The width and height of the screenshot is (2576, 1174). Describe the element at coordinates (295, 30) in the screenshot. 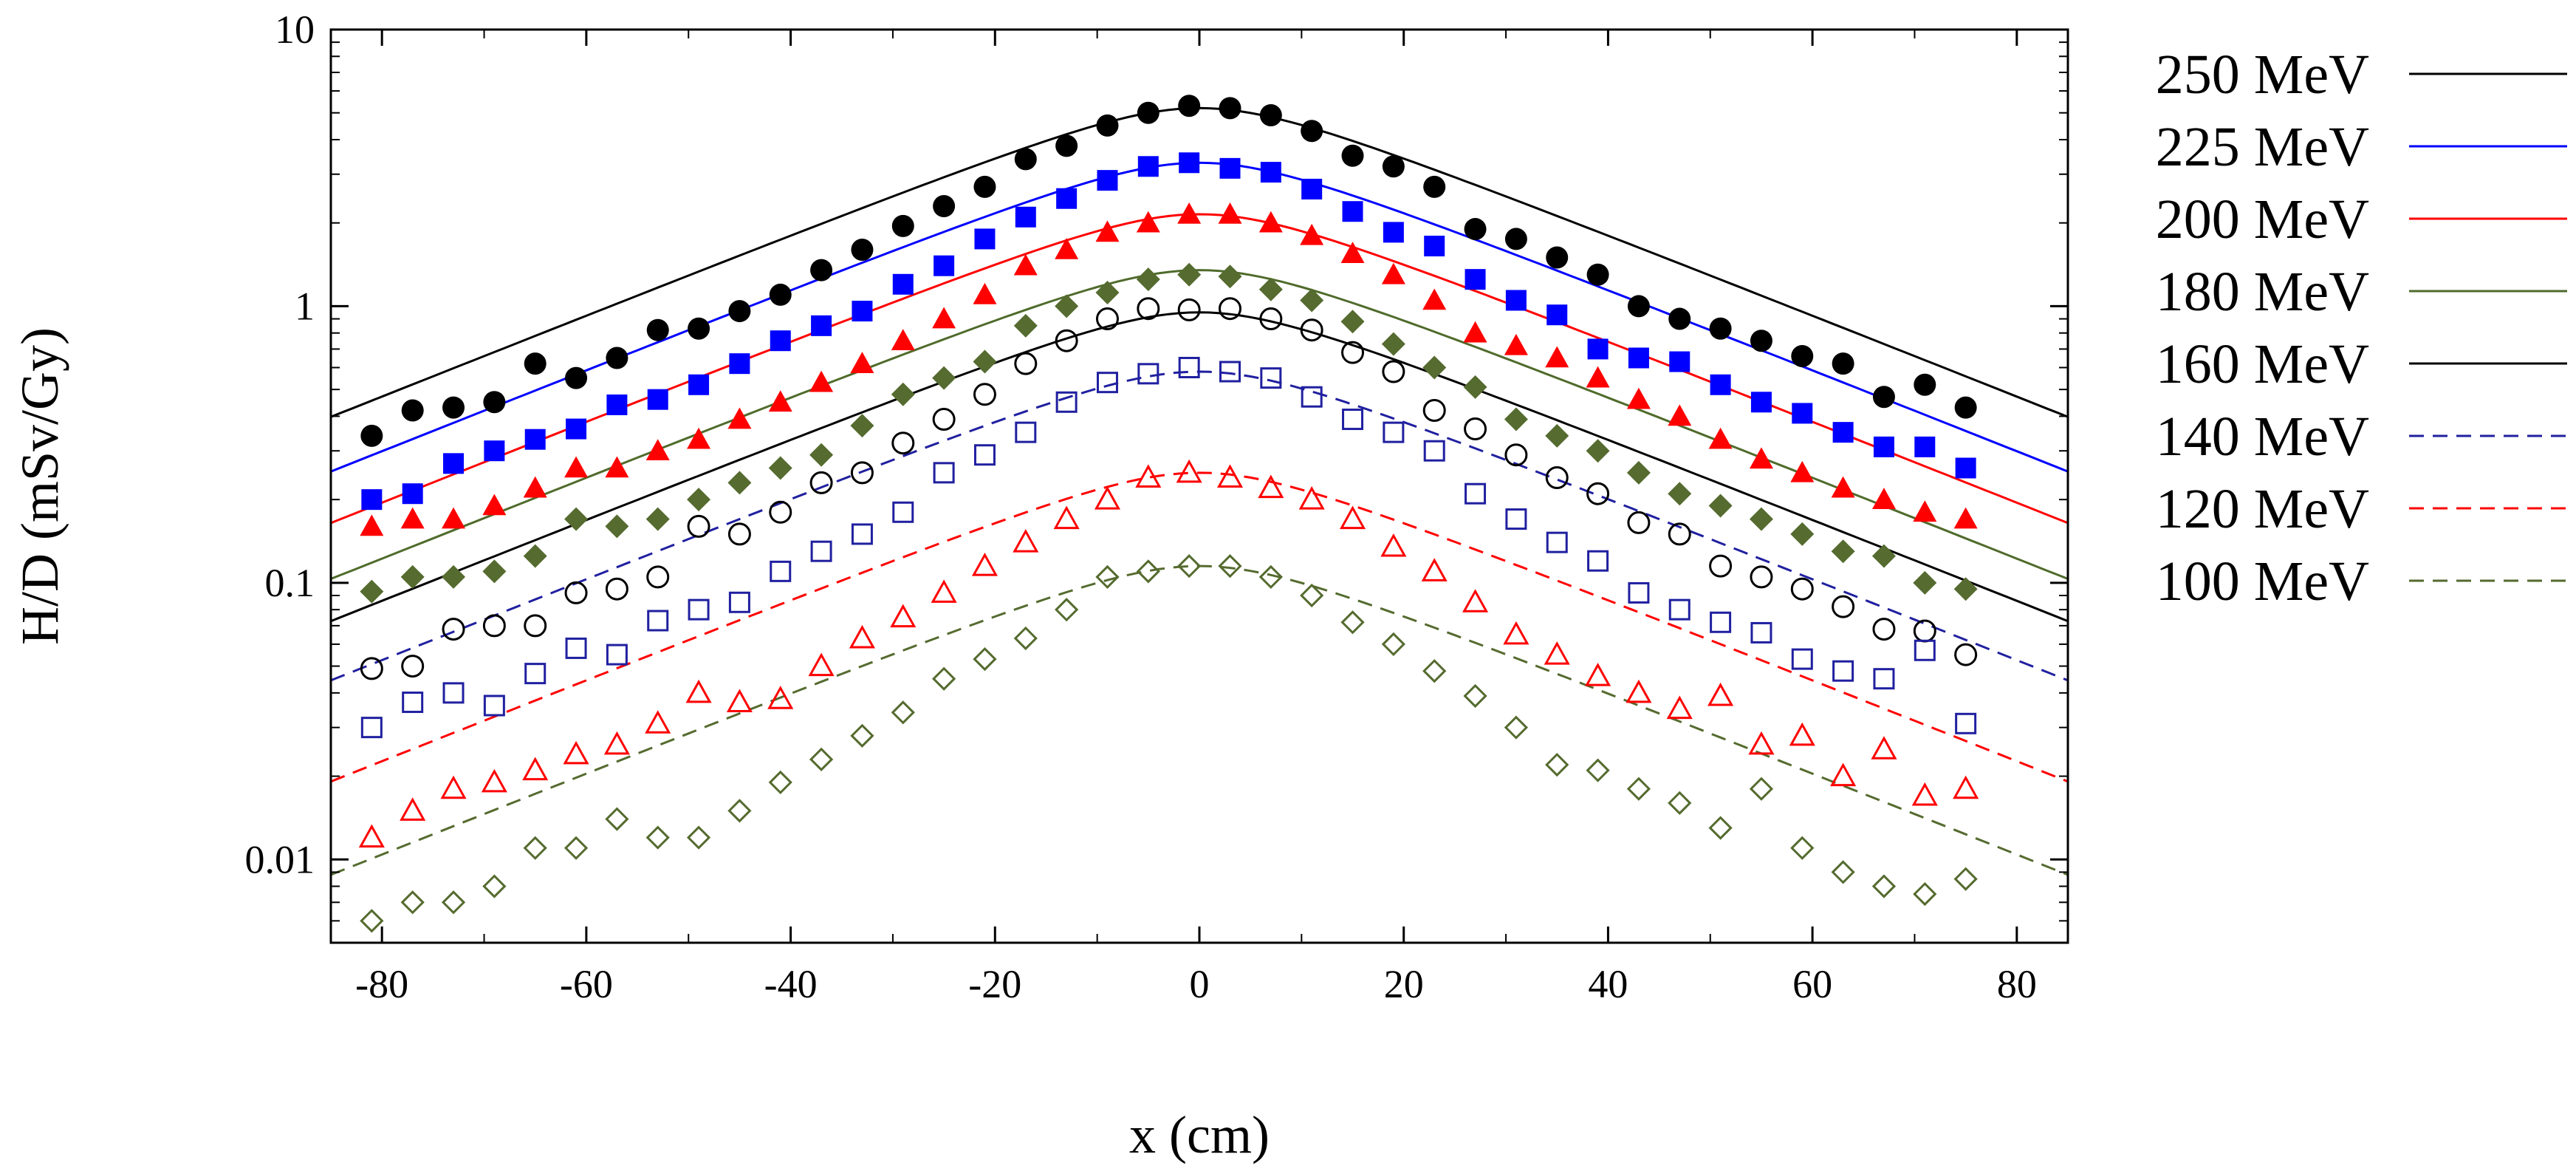

I see `y-tick-label: 10` at that location.